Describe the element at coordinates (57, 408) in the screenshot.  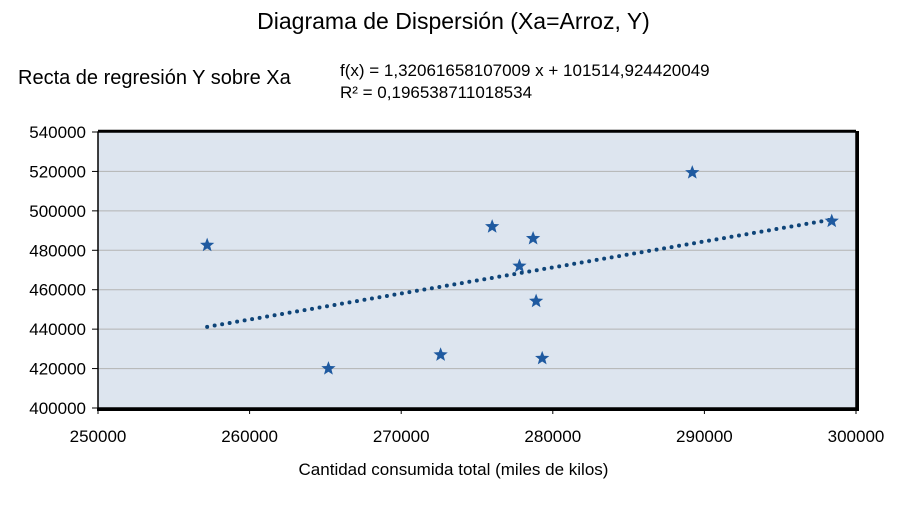
I see `y-tick-label: 400000` at that location.